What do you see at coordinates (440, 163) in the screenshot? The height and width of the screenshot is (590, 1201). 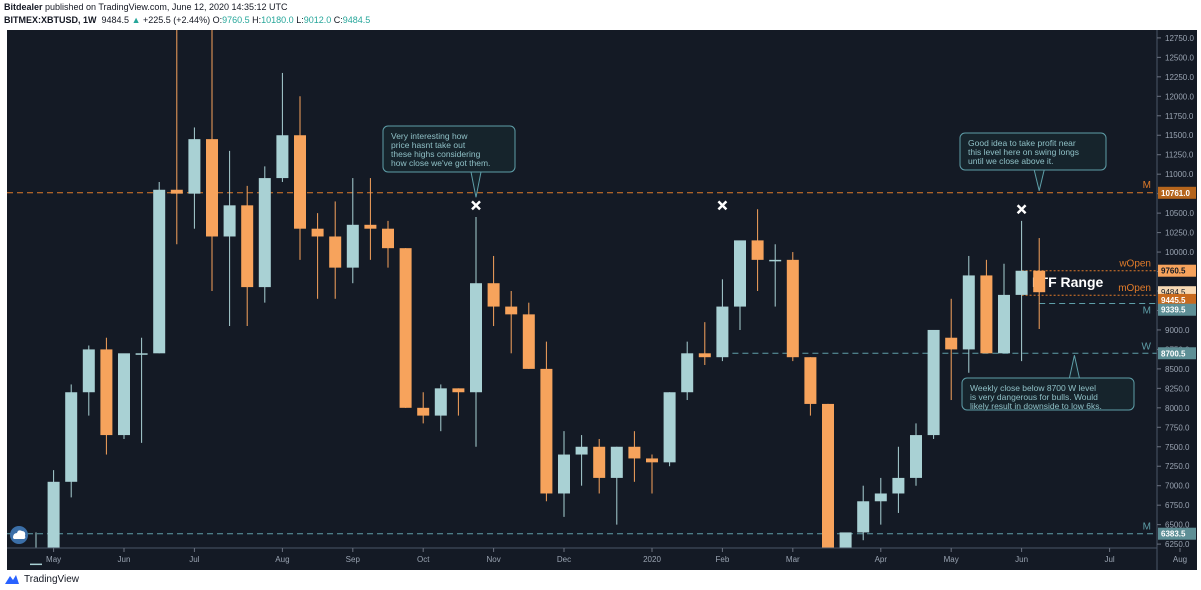 I see `callout-text: how close we've got them.` at bounding box center [440, 163].